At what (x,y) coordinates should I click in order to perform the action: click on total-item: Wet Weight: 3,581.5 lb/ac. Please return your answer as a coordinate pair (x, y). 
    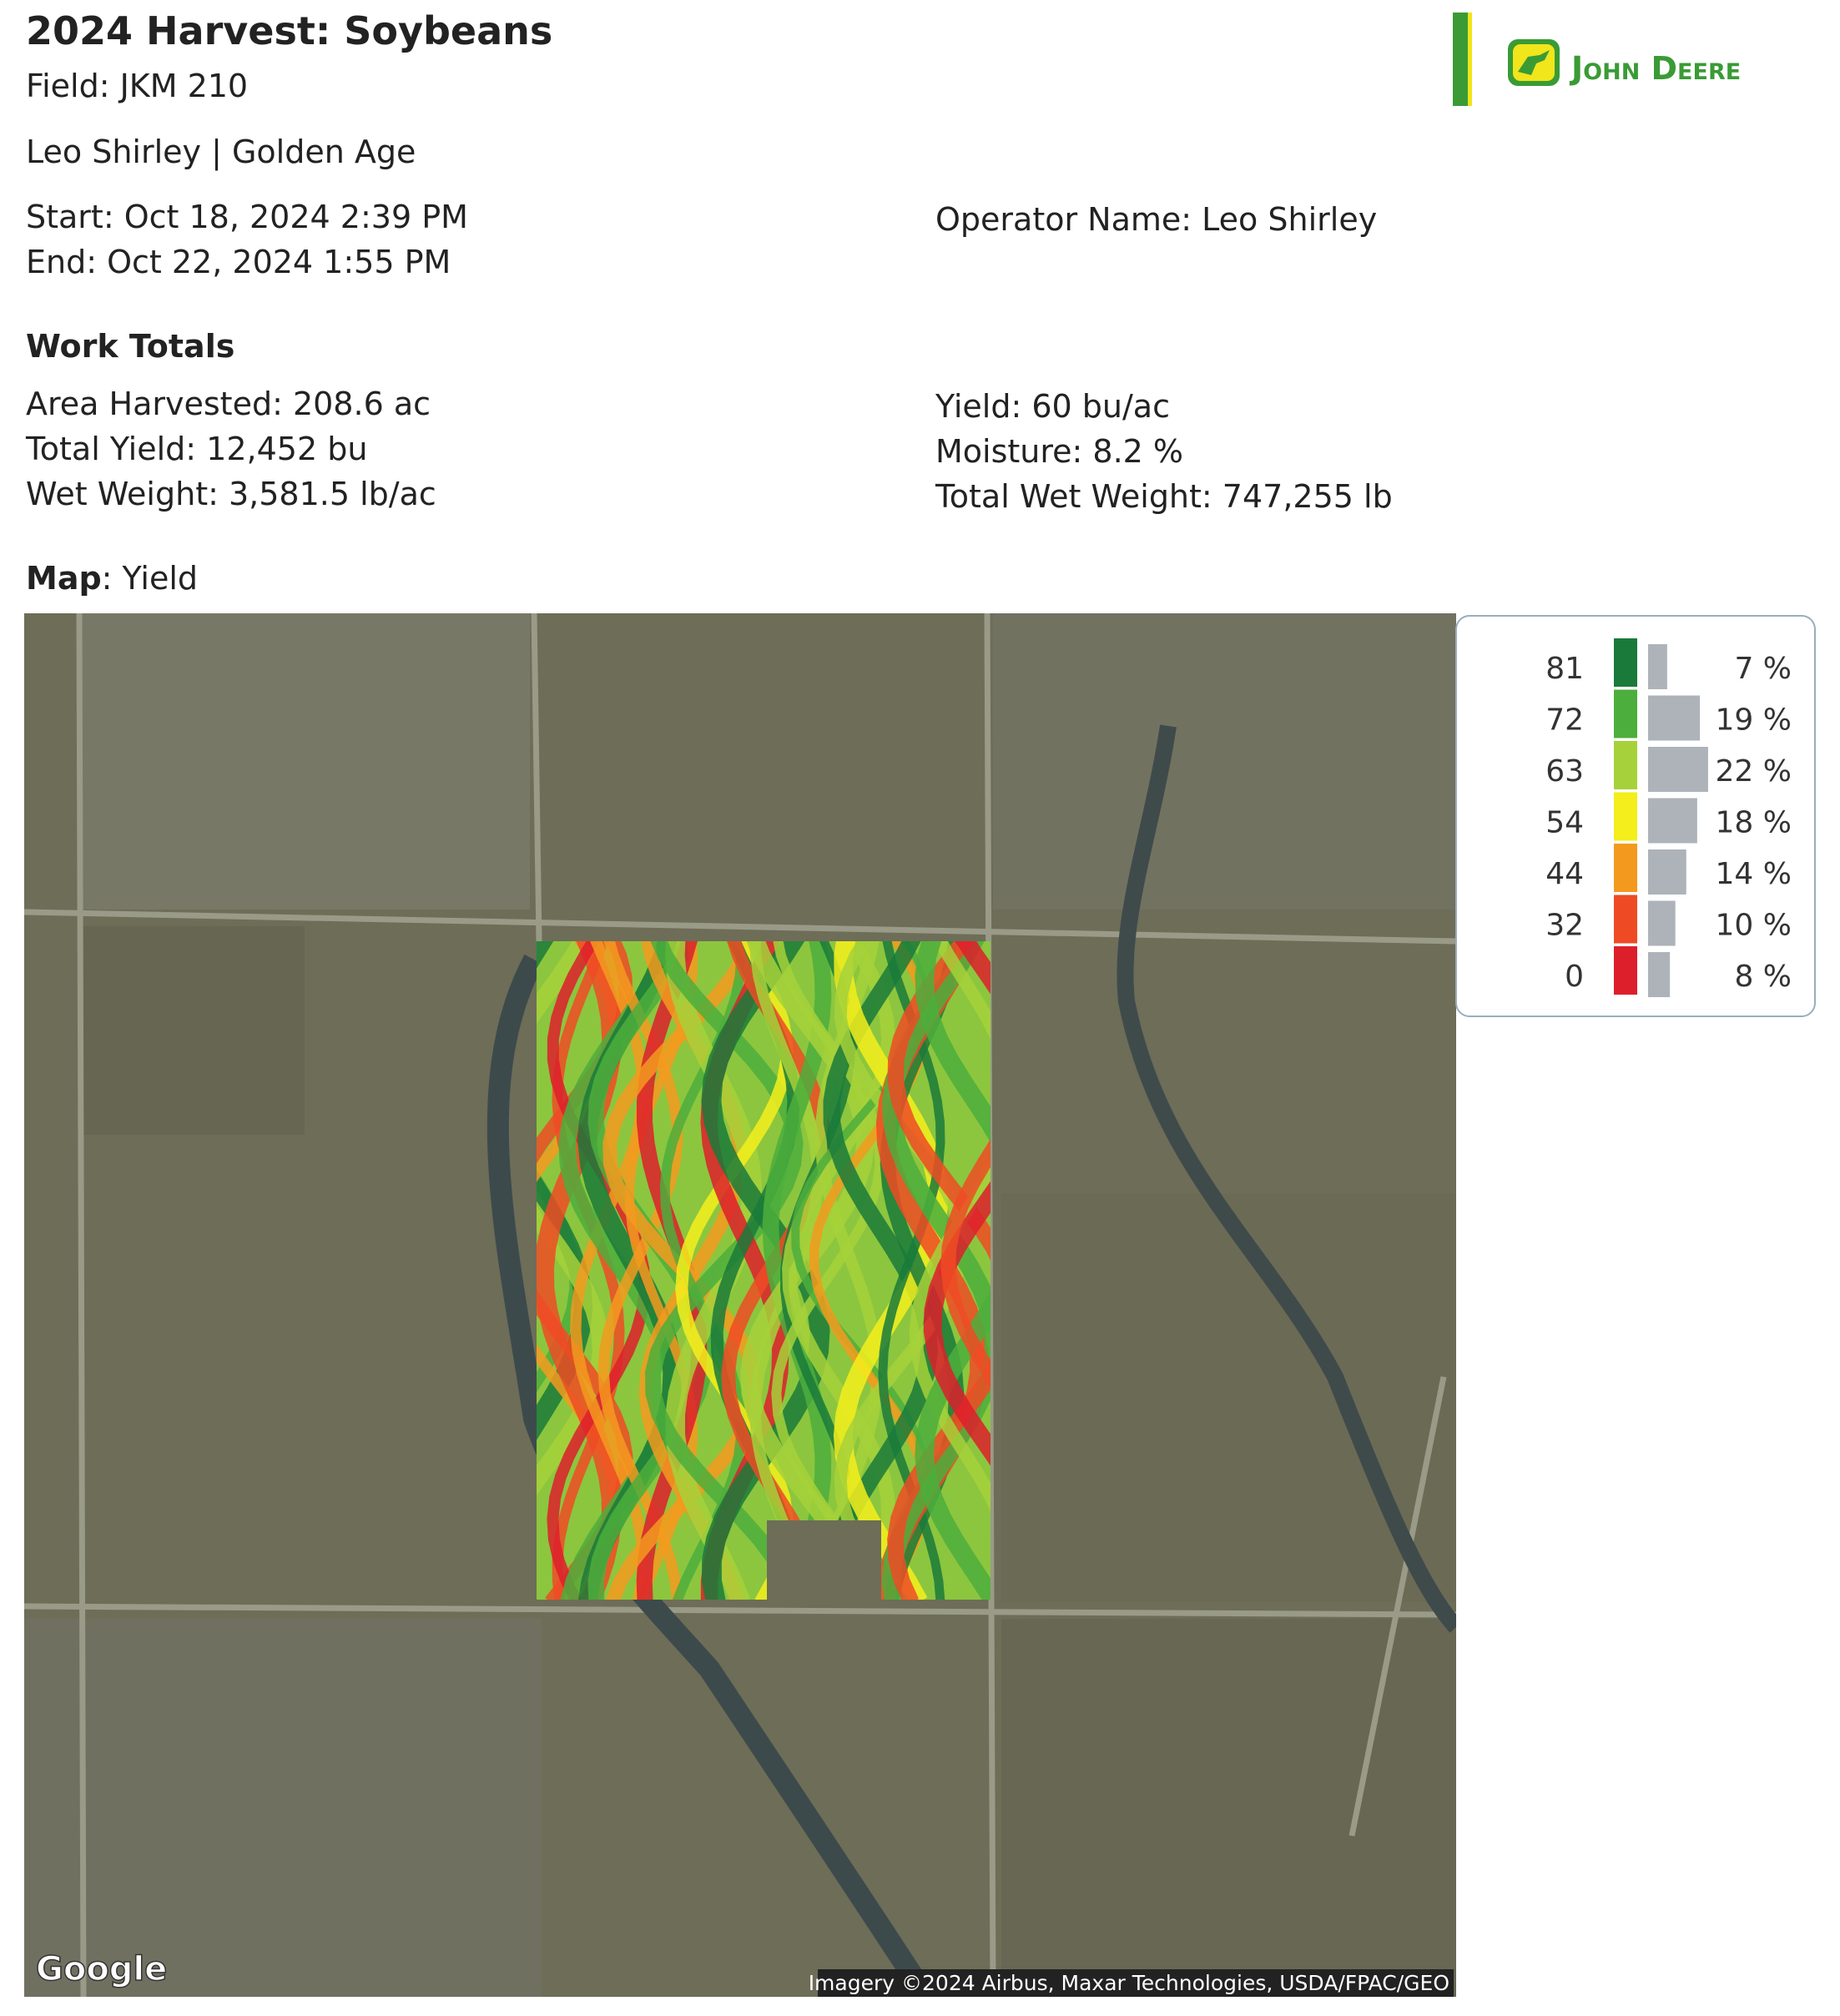
    Looking at the image, I should click on (231, 494).